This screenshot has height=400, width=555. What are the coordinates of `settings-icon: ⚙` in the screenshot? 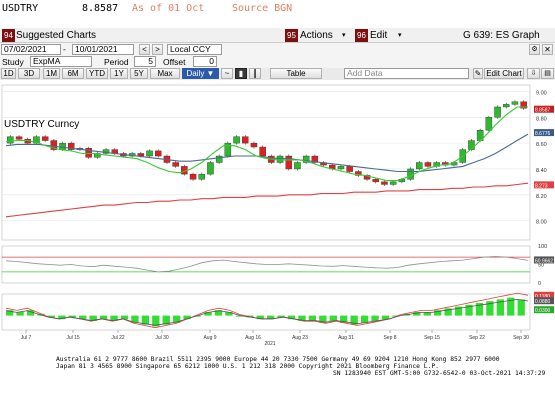 It's located at (534, 49).